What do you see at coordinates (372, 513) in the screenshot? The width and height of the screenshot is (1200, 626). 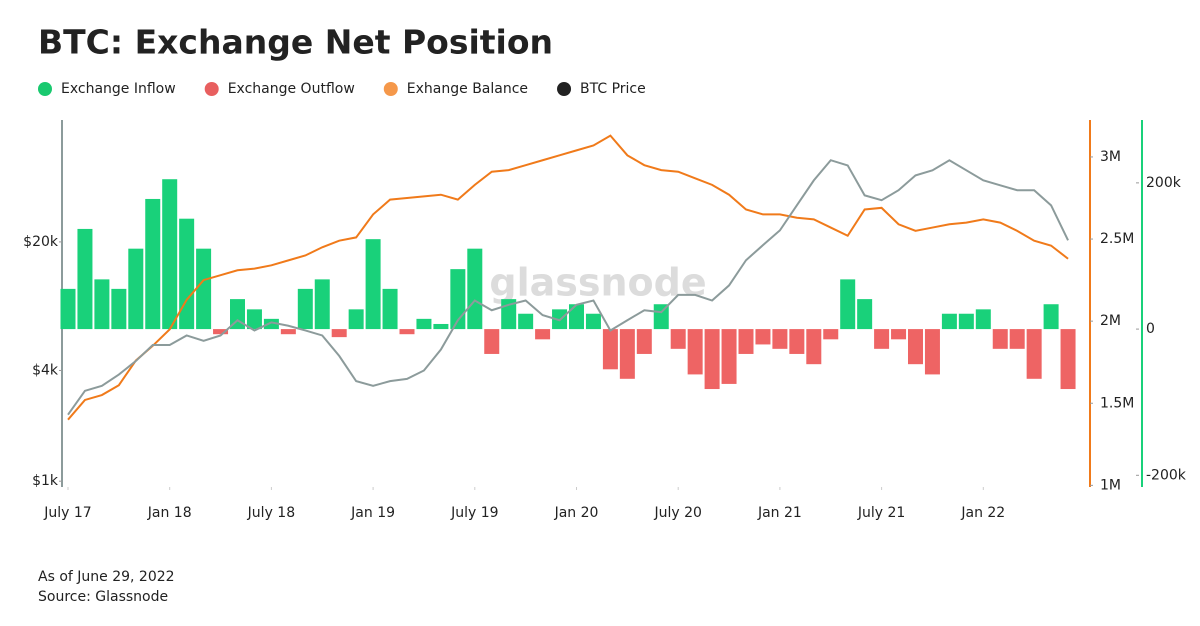 I see `x-tick-label: Jan 19` at bounding box center [372, 513].